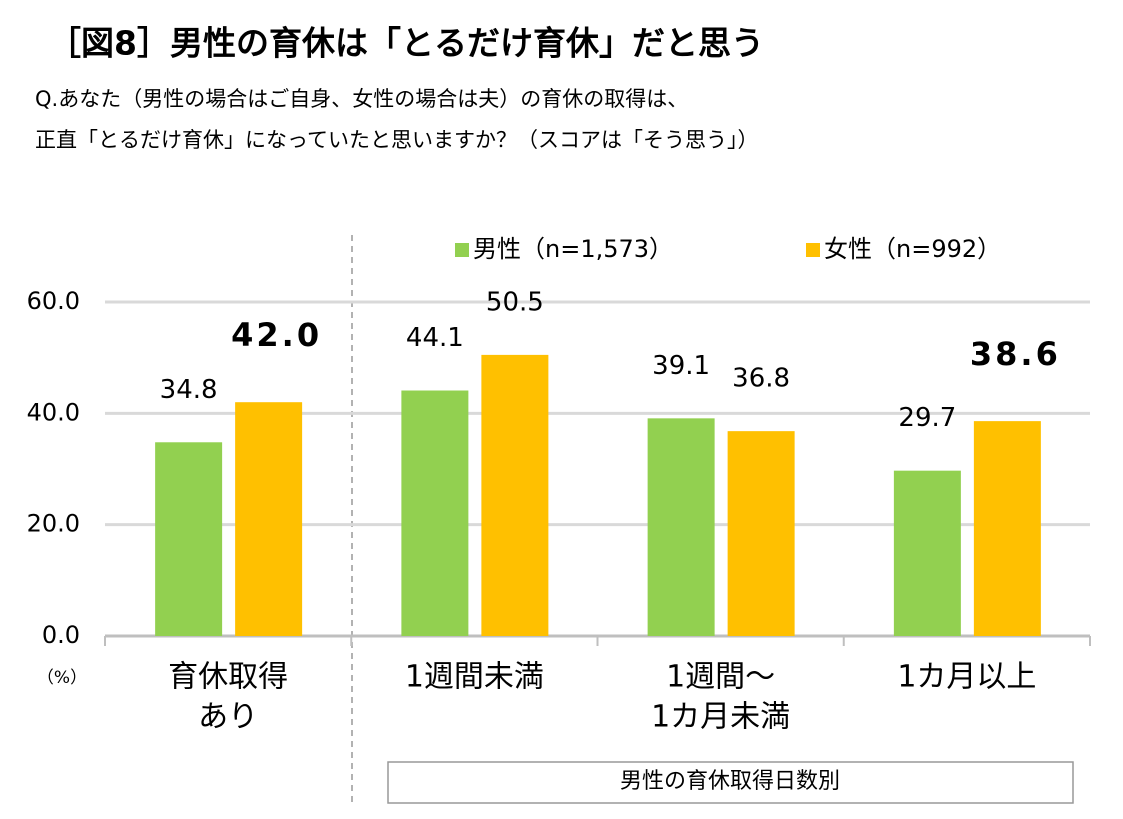  Describe the element at coordinates (396, 140) in the screenshot. I see `subtitle: 正直「とるだけ育休」になっていたと思いますか？（スコアは「そう思う」）` at that location.